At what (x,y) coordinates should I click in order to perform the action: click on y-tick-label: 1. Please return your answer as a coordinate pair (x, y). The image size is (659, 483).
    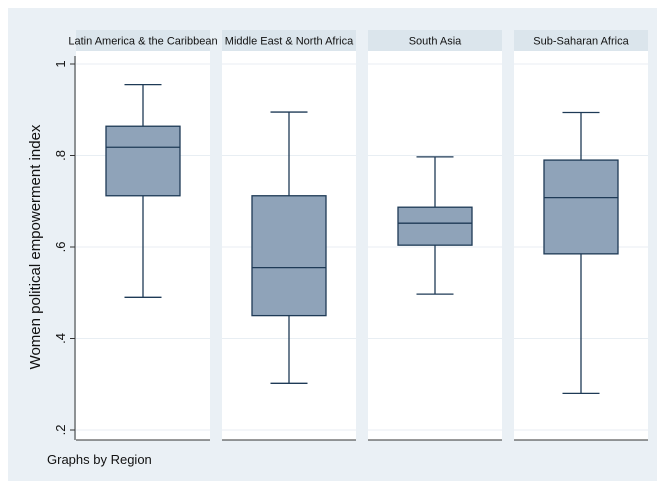
    Looking at the image, I should click on (60, 63).